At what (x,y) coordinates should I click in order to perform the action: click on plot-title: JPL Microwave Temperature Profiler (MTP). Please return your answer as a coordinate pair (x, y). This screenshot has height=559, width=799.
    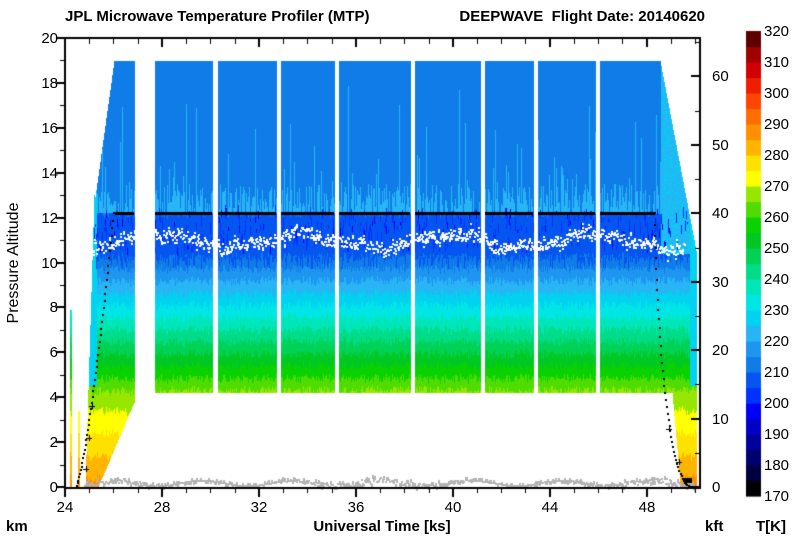
    Looking at the image, I should click on (217, 16).